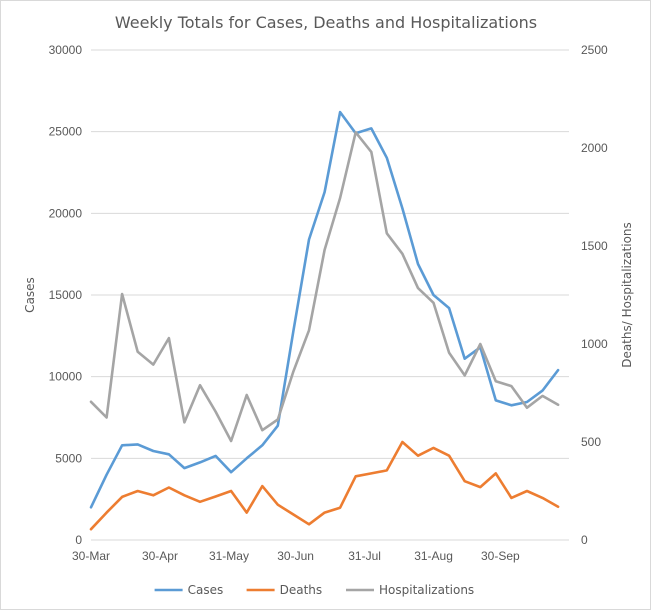 This screenshot has width=651, height=610. I want to click on x-tick-label: 30-Mar, so click(91, 556).